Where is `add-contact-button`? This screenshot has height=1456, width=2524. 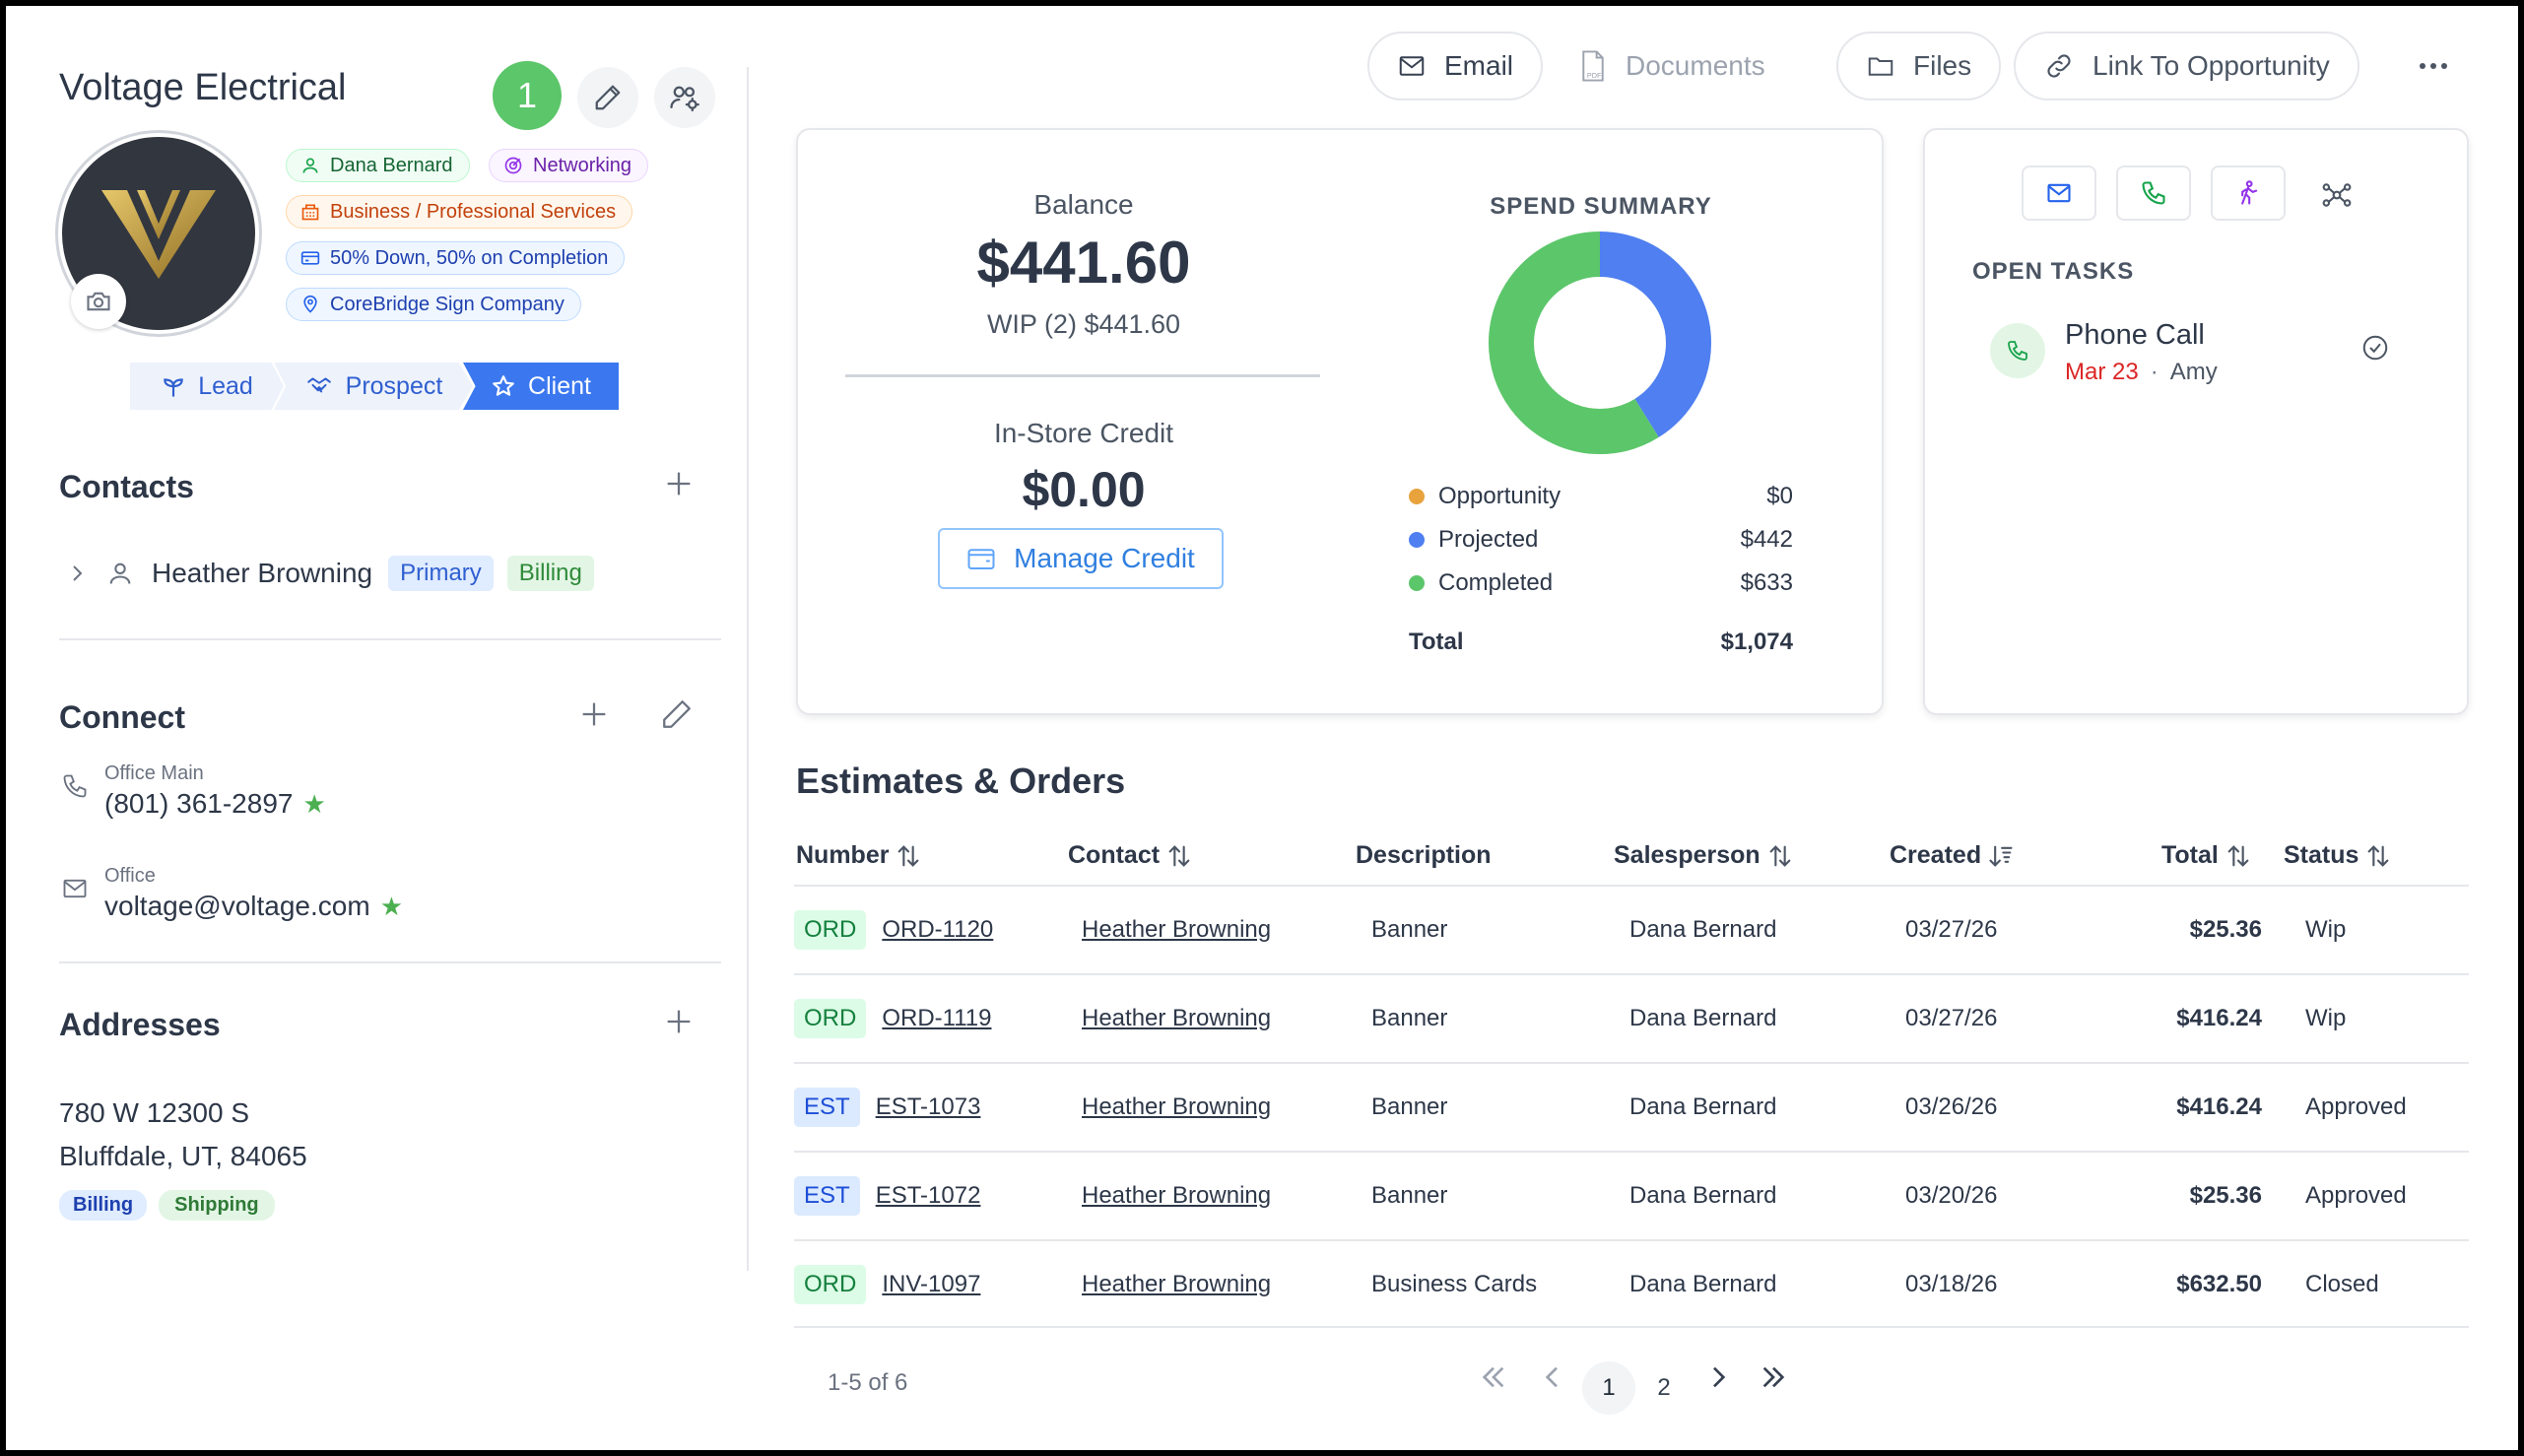 add-contact-button is located at coordinates (679, 483).